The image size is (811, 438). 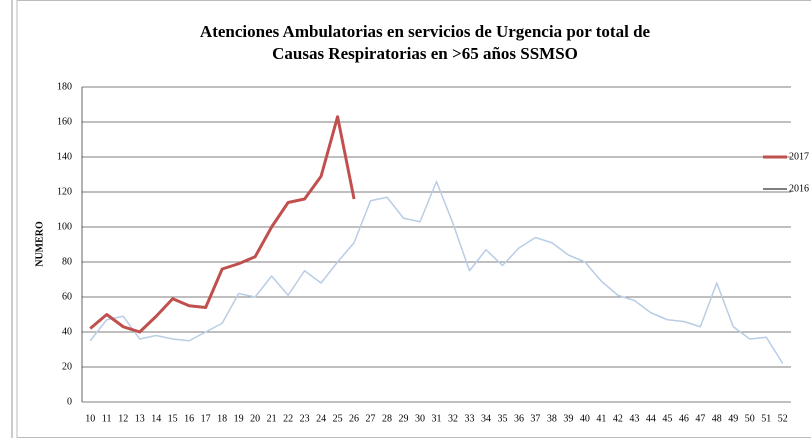 I want to click on y-tick-label: 80, so click(x=67, y=261).